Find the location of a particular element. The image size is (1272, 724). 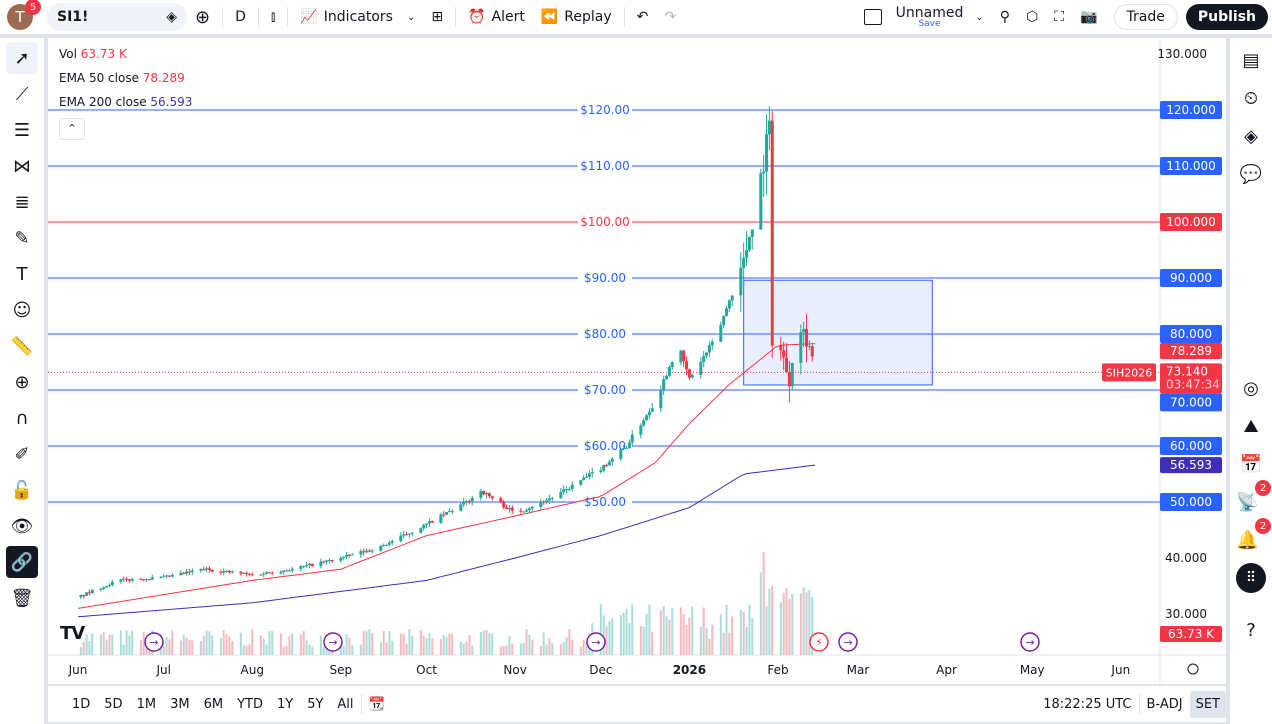

event-circle is located at coordinates (333, 642).